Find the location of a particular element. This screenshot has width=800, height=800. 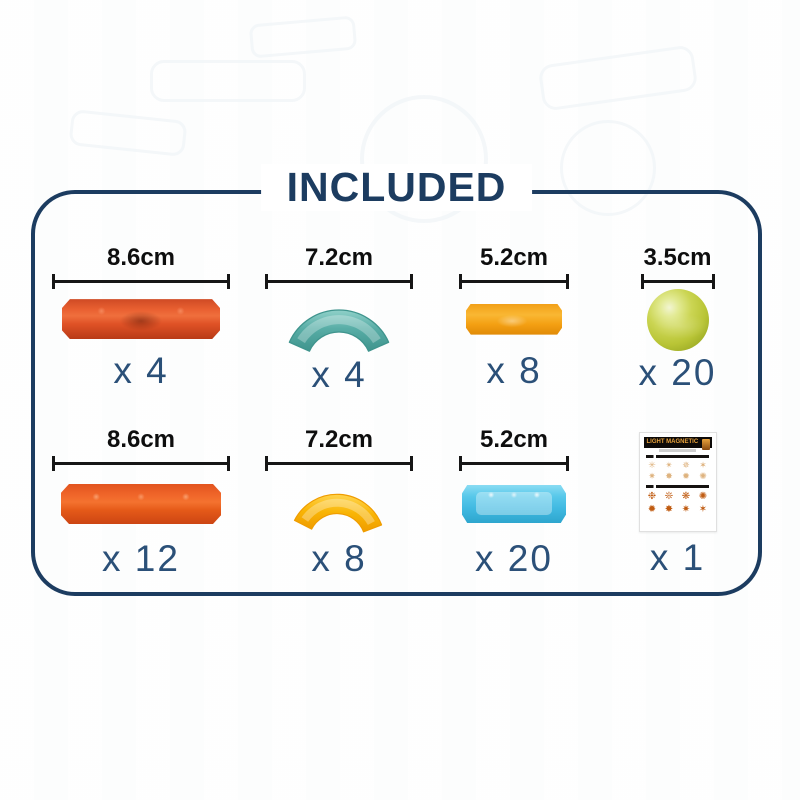

item-card-green-ball: 3.5cm x 20 is located at coordinates (677, 293).